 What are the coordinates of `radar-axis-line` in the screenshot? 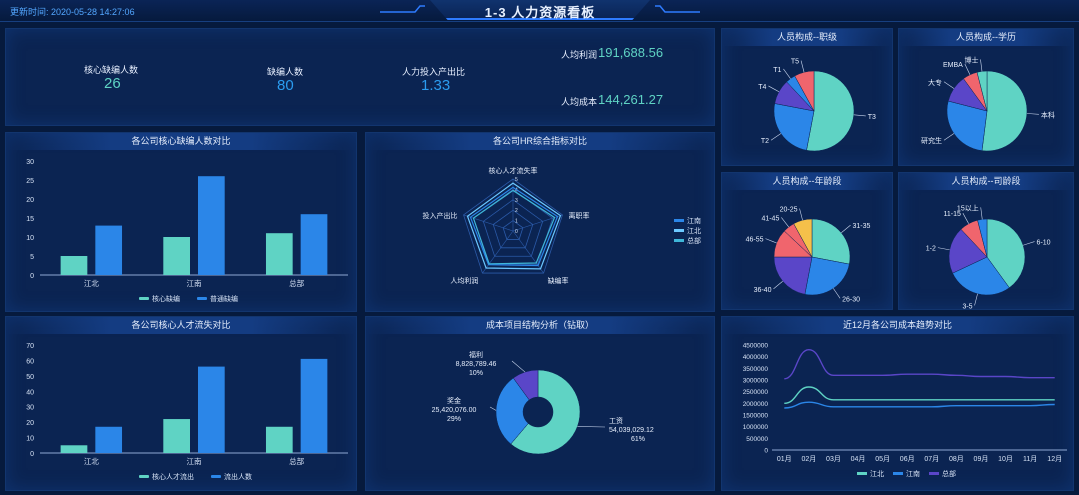 It's located at (498, 252).